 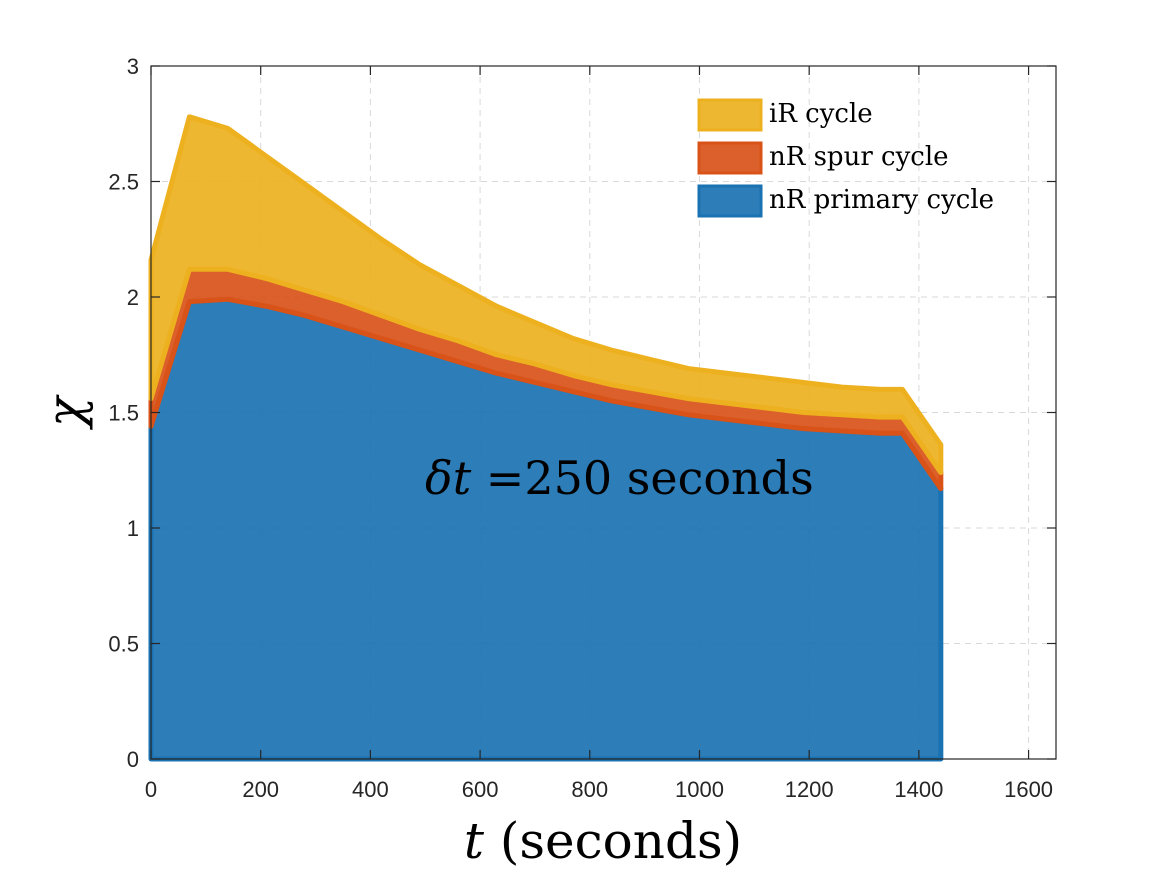 What do you see at coordinates (918, 789) in the screenshot?
I see `x-tick-label: 1400` at bounding box center [918, 789].